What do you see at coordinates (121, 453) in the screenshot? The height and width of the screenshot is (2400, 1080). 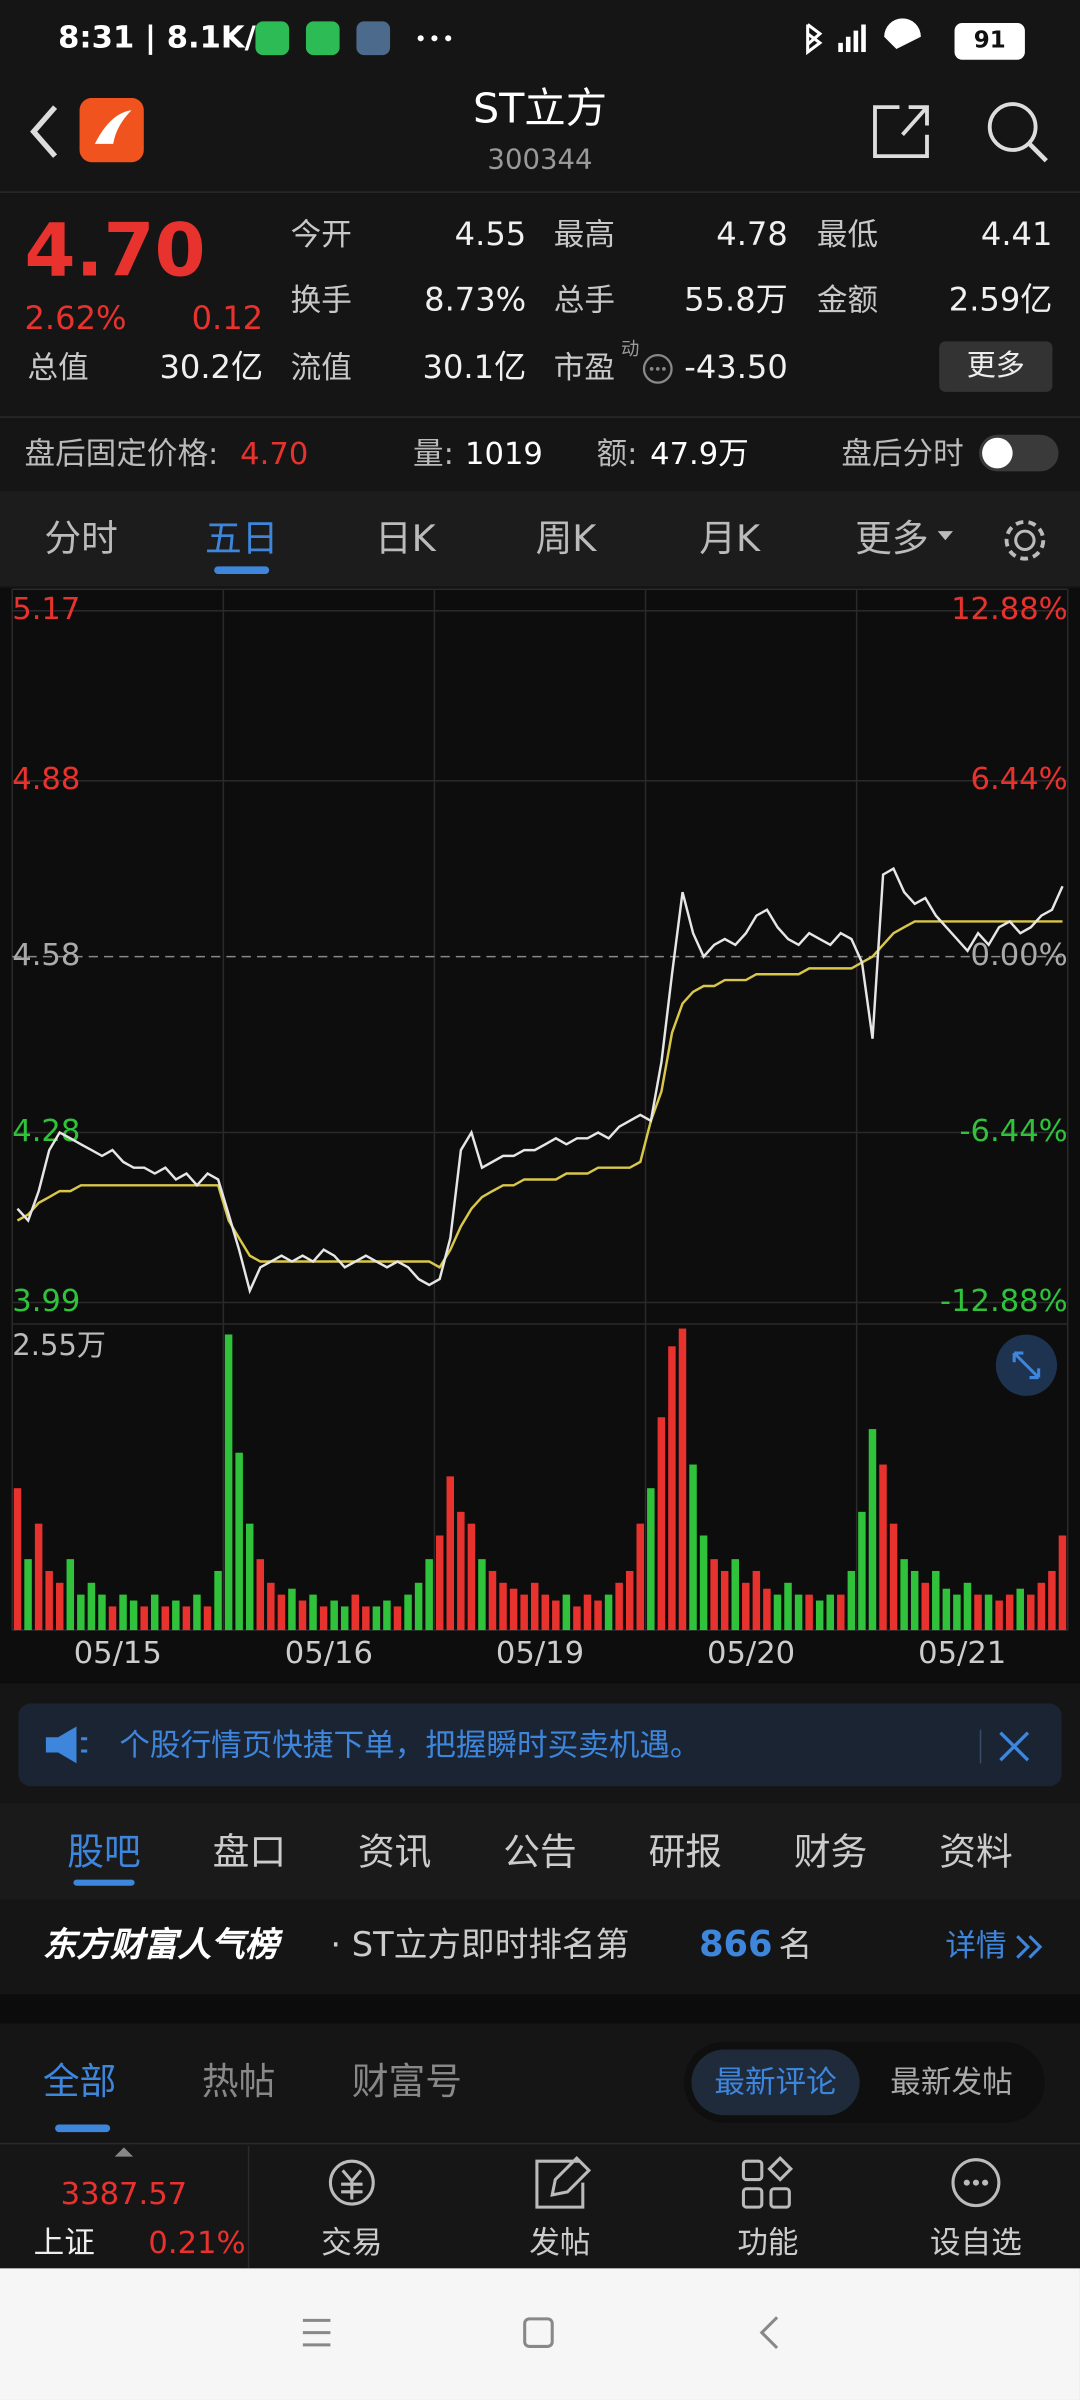 I see `after-hours-label: 盘后固定价格:` at bounding box center [121, 453].